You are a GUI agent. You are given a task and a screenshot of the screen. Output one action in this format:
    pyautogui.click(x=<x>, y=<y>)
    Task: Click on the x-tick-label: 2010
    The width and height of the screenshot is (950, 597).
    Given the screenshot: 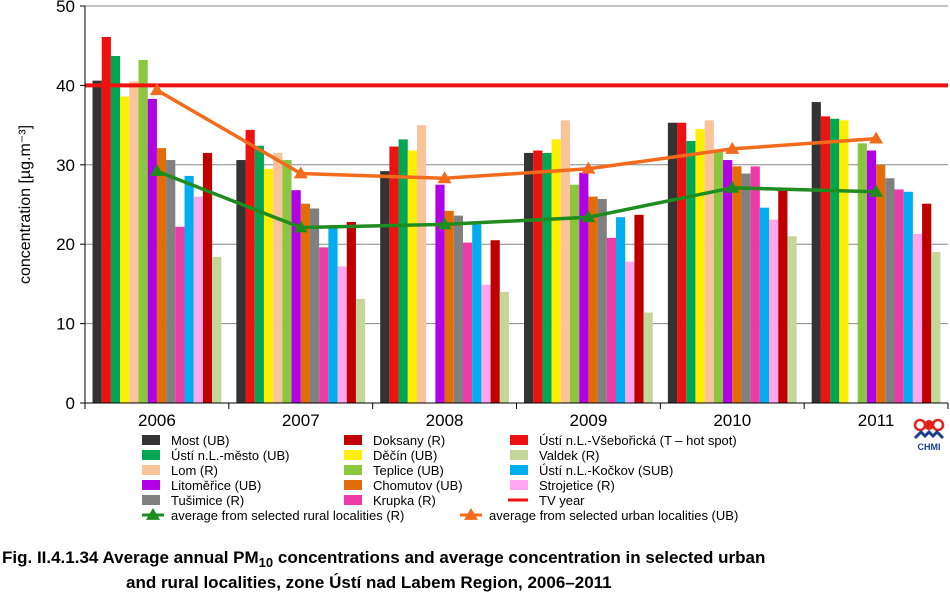 What is the action you would take?
    pyautogui.click(x=732, y=420)
    